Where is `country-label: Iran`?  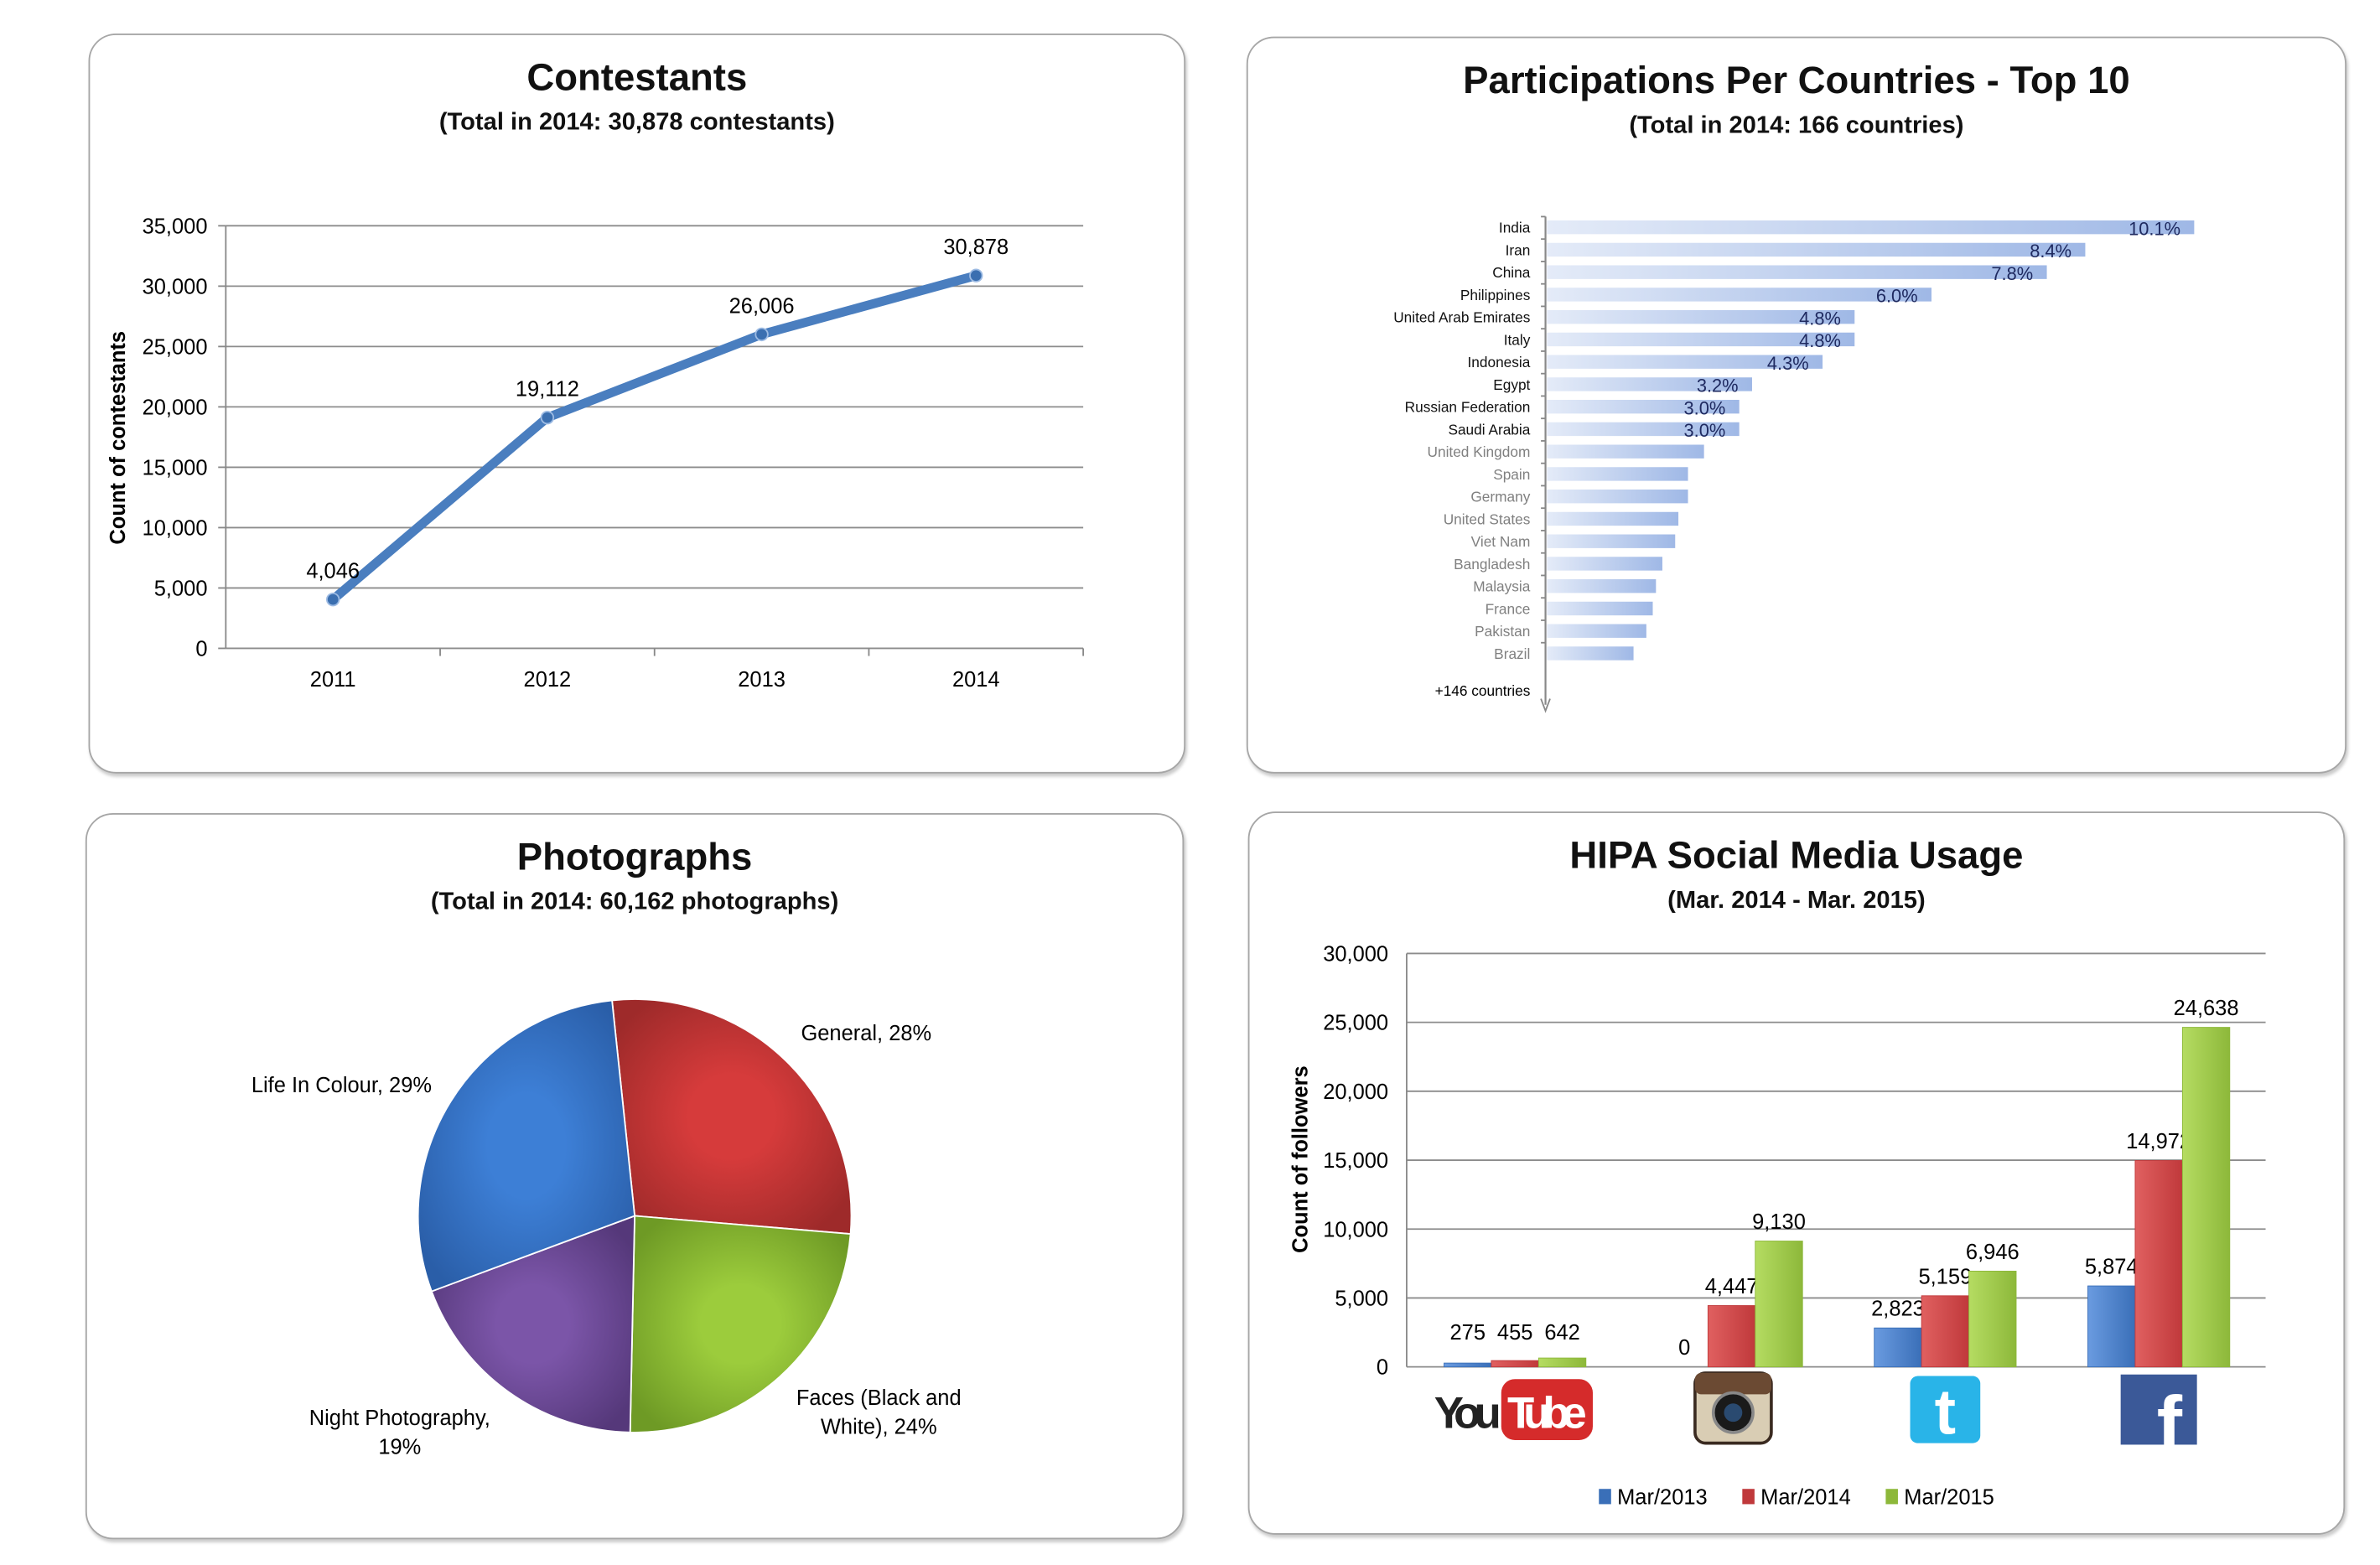
country-label: Iran is located at coordinates (1518, 249).